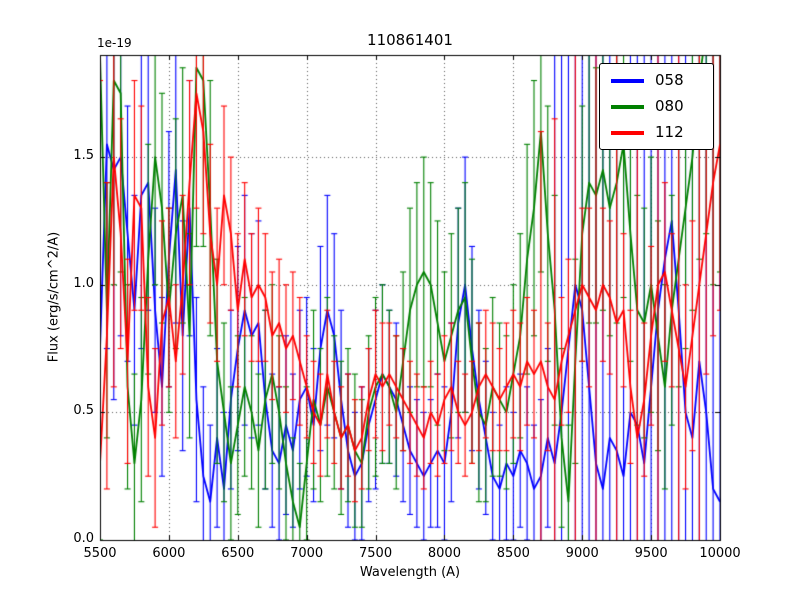 The width and height of the screenshot is (800, 600). What do you see at coordinates (83, 156) in the screenshot?
I see `y-tick-label: 1.5` at bounding box center [83, 156].